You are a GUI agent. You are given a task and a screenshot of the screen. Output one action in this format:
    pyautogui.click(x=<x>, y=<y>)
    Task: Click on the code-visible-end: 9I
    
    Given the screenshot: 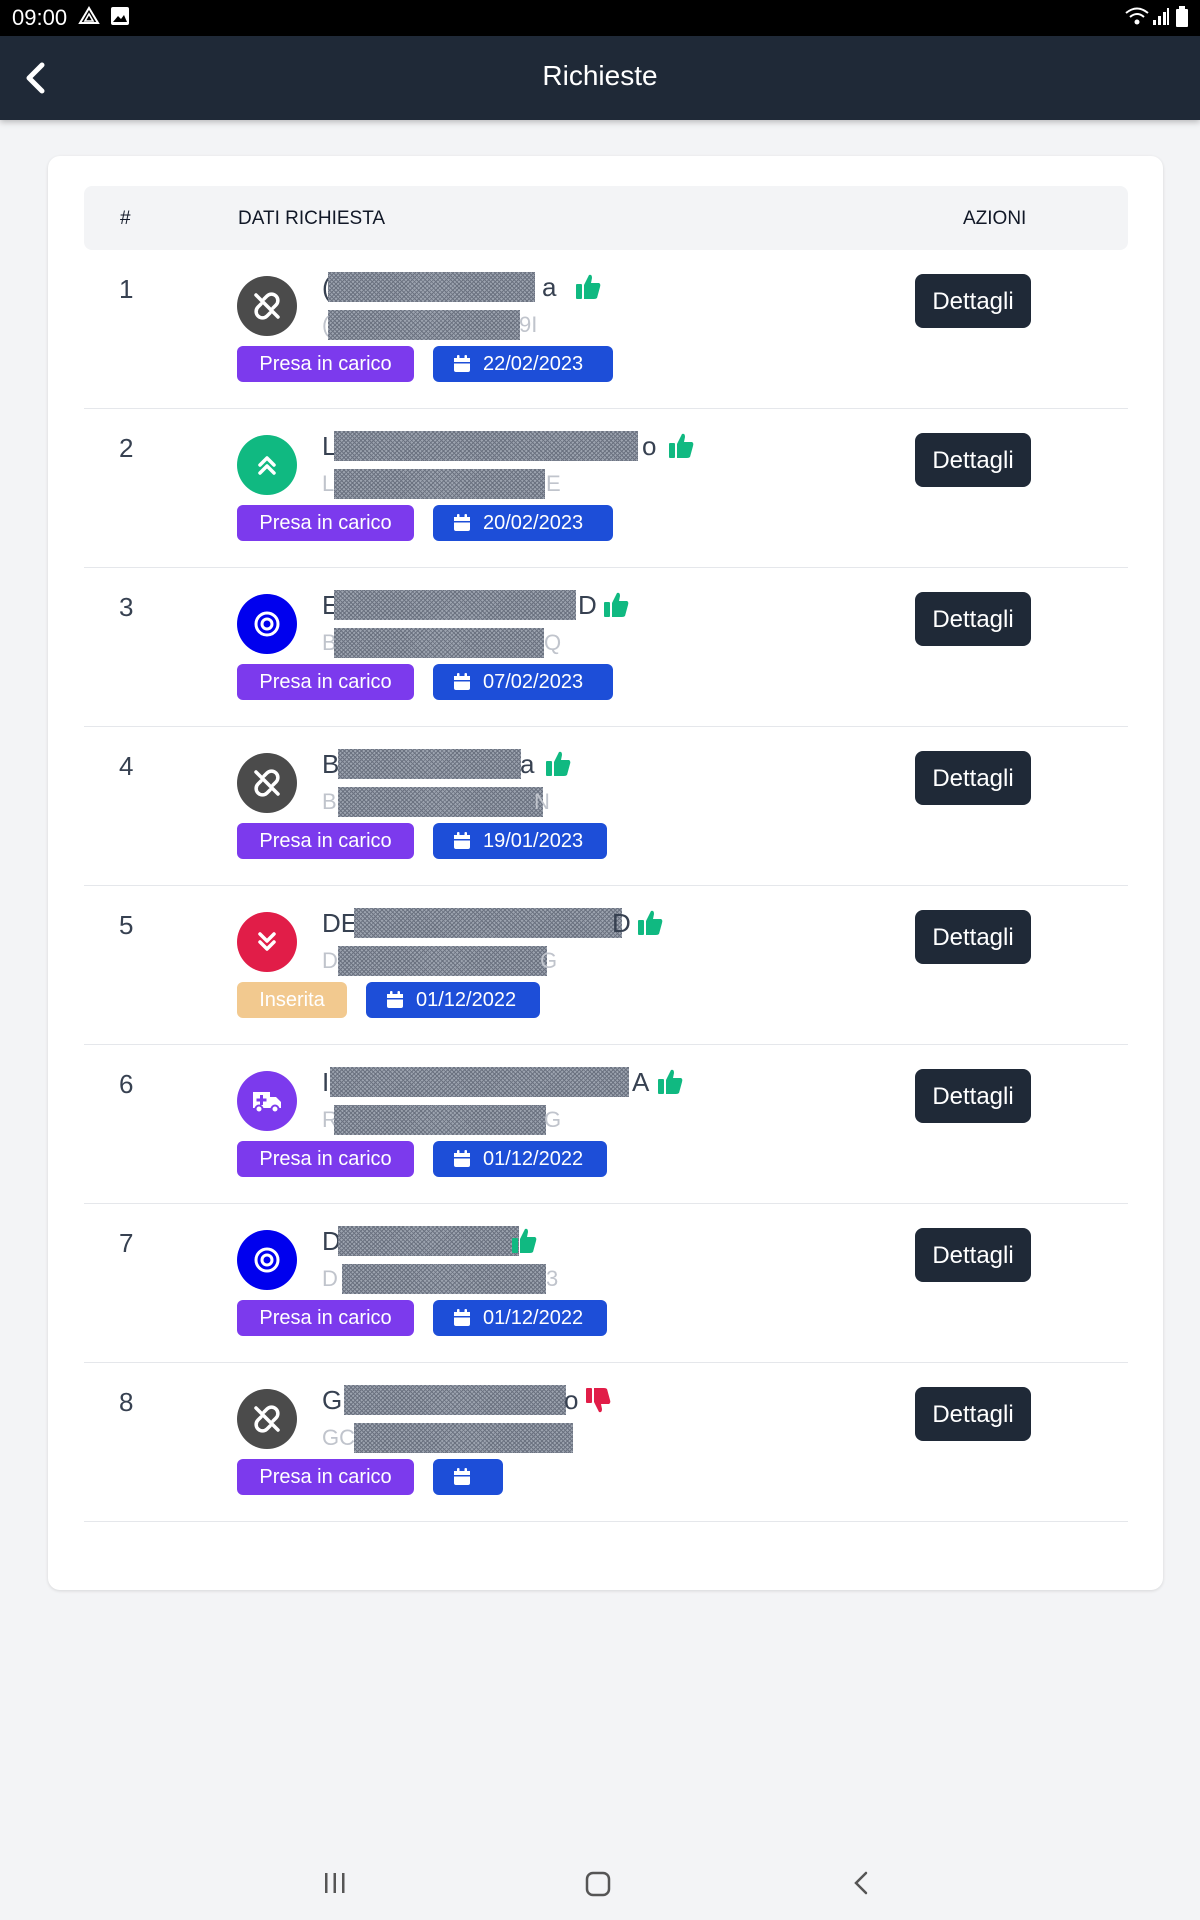 What is the action you would take?
    pyautogui.click(x=528, y=324)
    